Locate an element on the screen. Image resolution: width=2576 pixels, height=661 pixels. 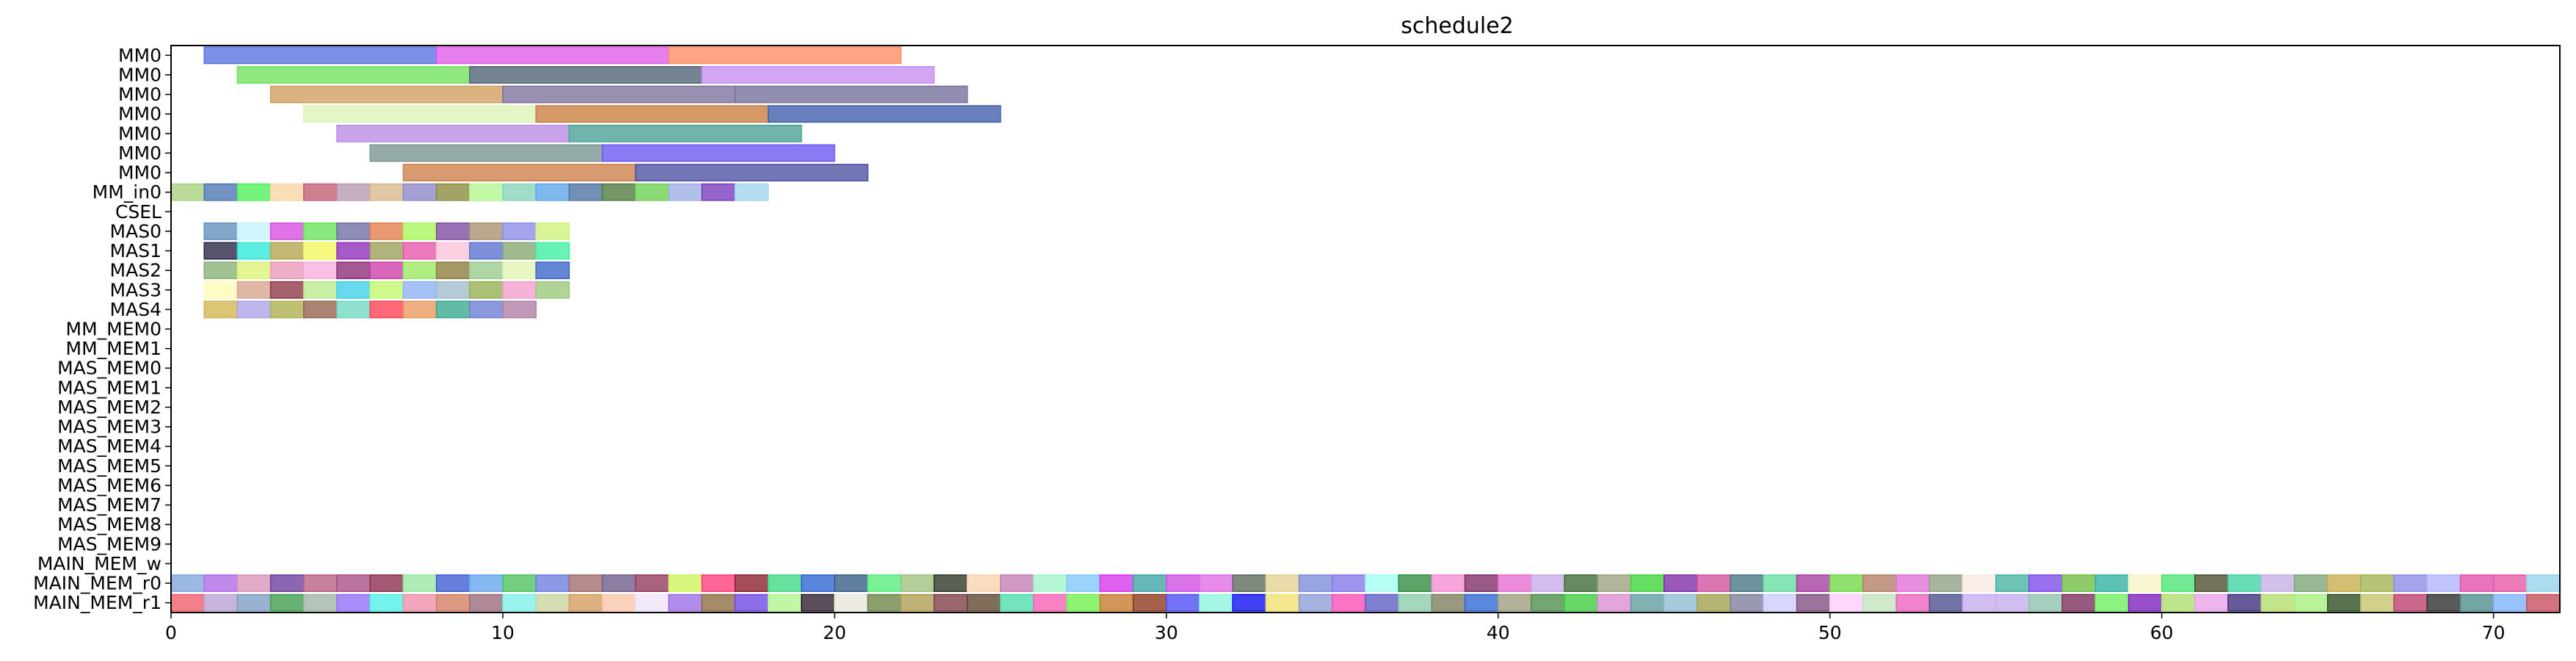
row-label: MAIN_MEM_r1 is located at coordinates (97, 602).